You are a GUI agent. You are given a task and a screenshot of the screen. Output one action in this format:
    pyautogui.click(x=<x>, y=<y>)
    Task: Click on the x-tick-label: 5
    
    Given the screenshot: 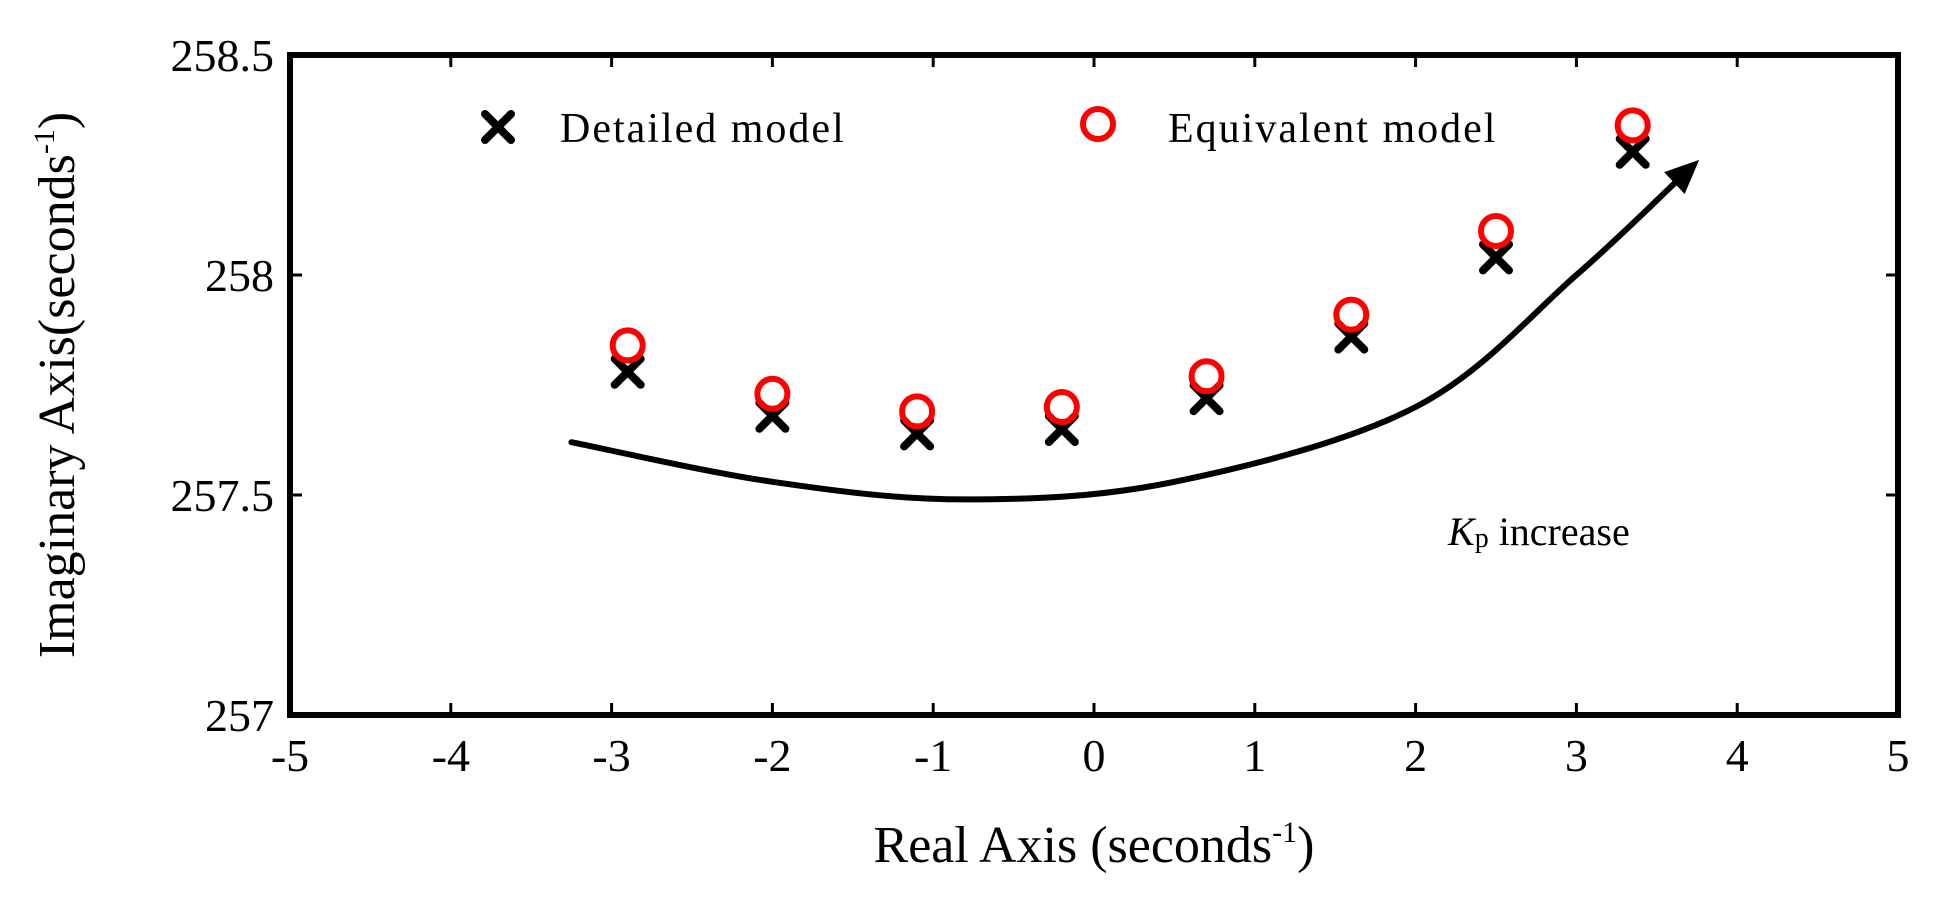 What is the action you would take?
    pyautogui.click(x=1898, y=755)
    